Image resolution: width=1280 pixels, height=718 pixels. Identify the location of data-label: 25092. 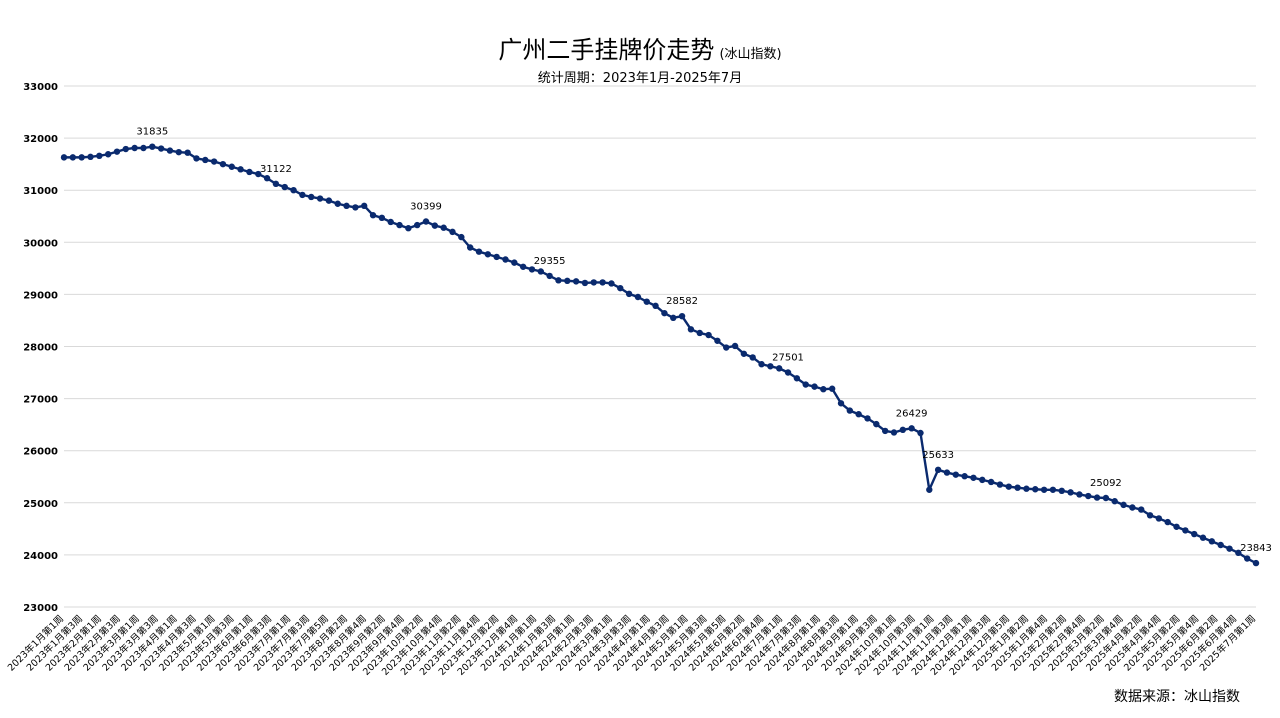
(1106, 483).